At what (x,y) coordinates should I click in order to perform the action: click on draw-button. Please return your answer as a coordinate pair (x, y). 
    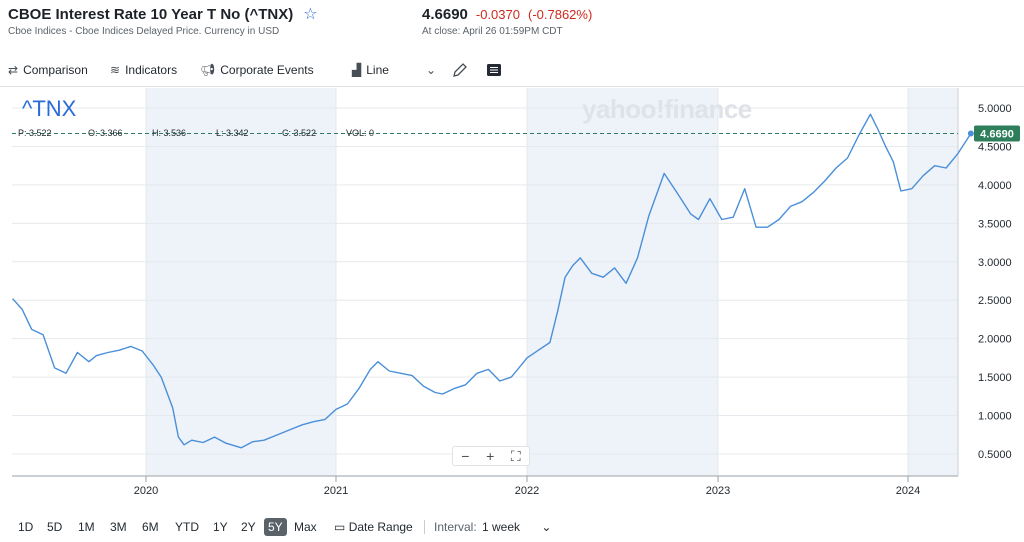
    Looking at the image, I should click on (460, 70).